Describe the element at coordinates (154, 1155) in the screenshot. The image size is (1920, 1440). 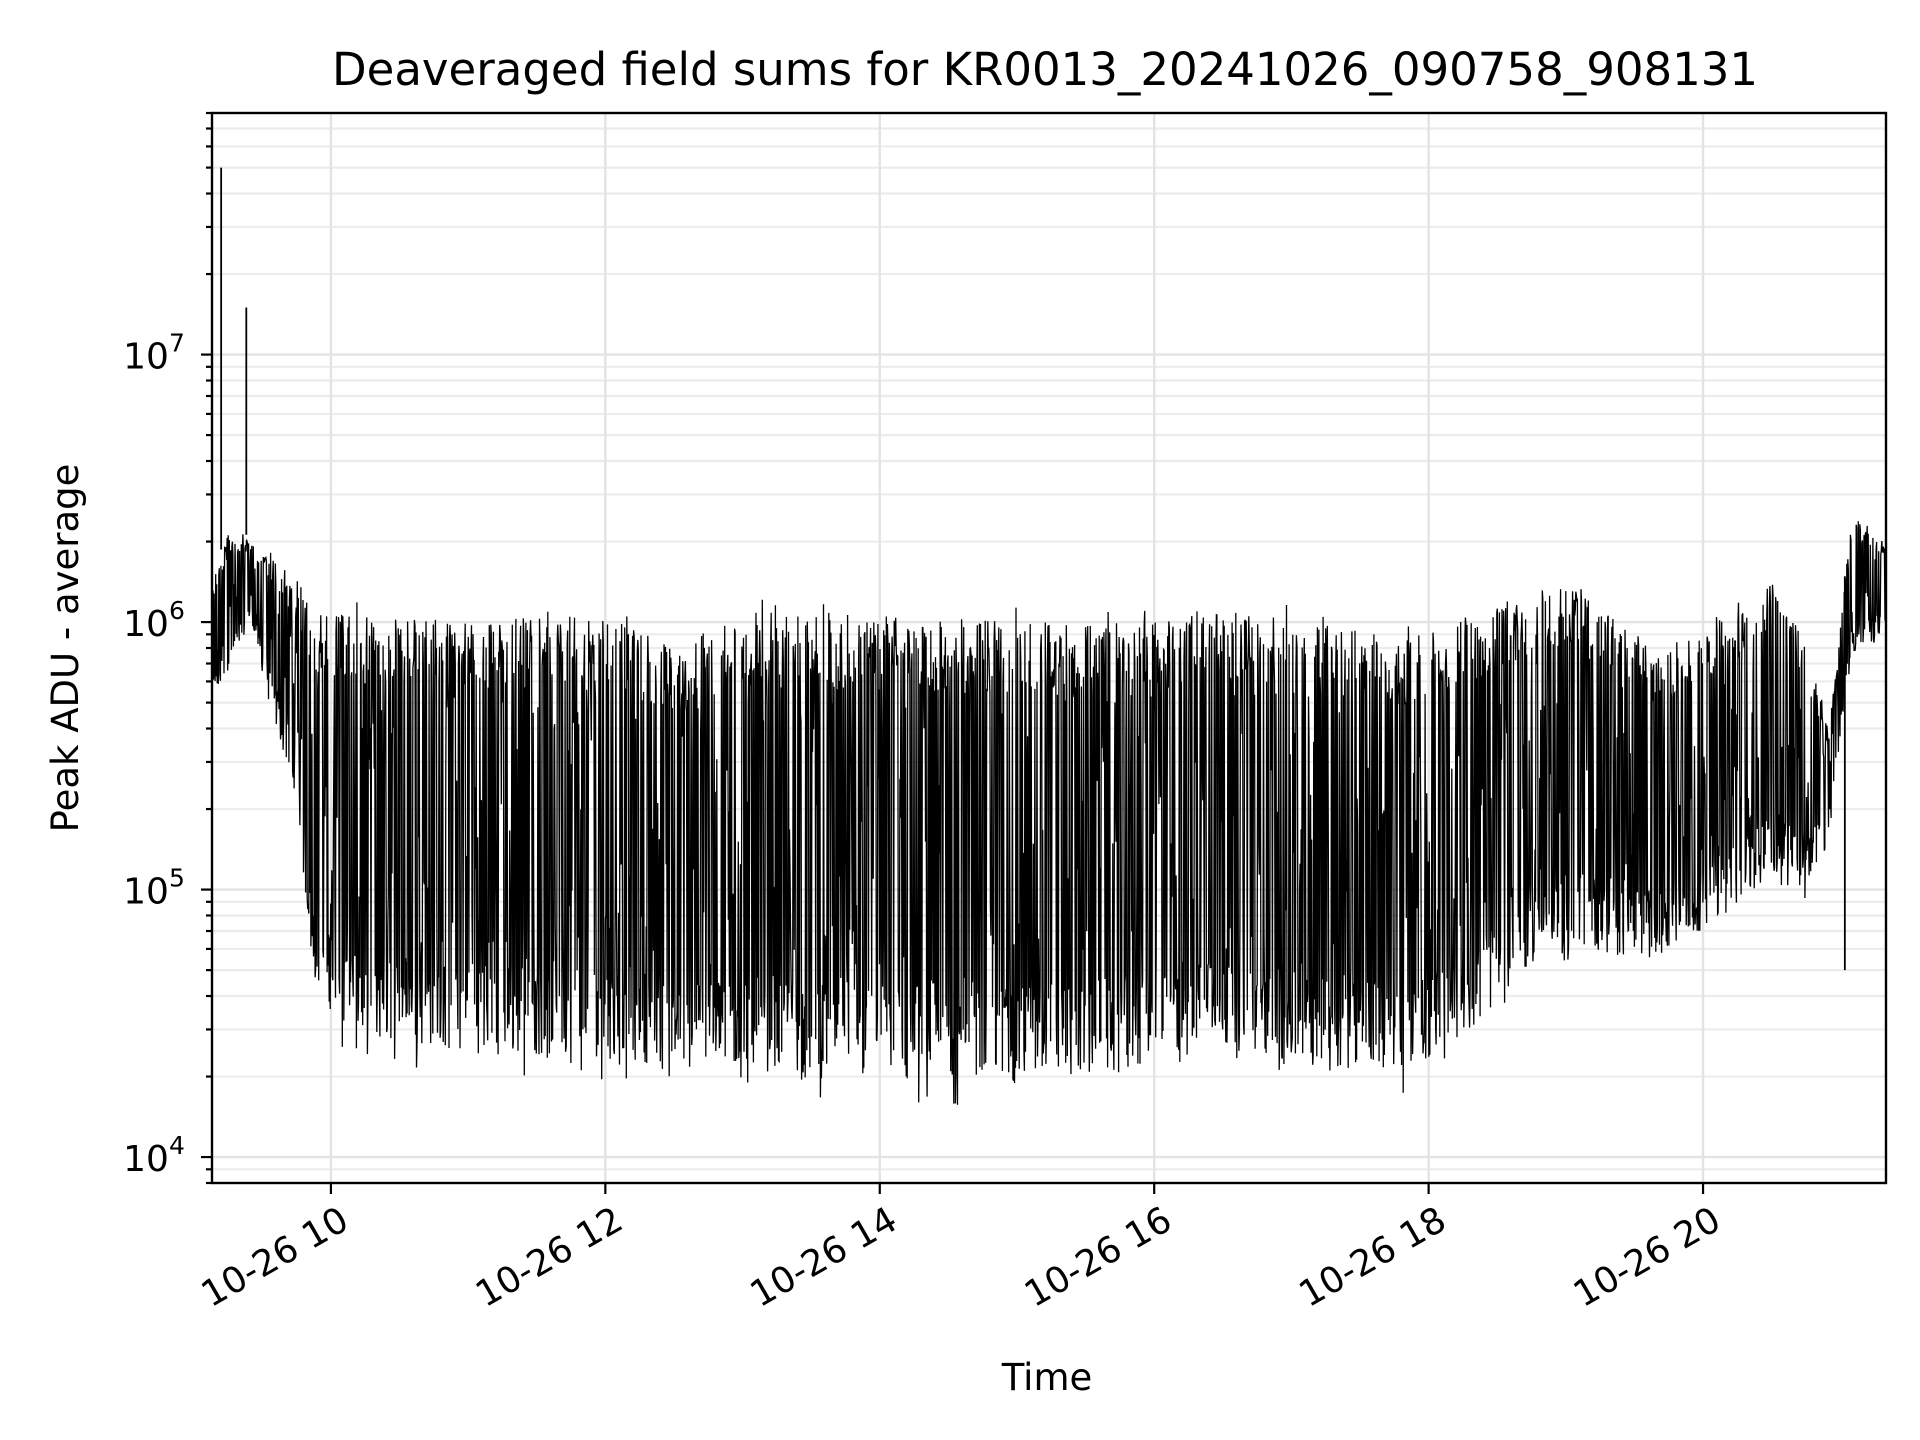
I see `y-tick-label: 10⁴` at that location.